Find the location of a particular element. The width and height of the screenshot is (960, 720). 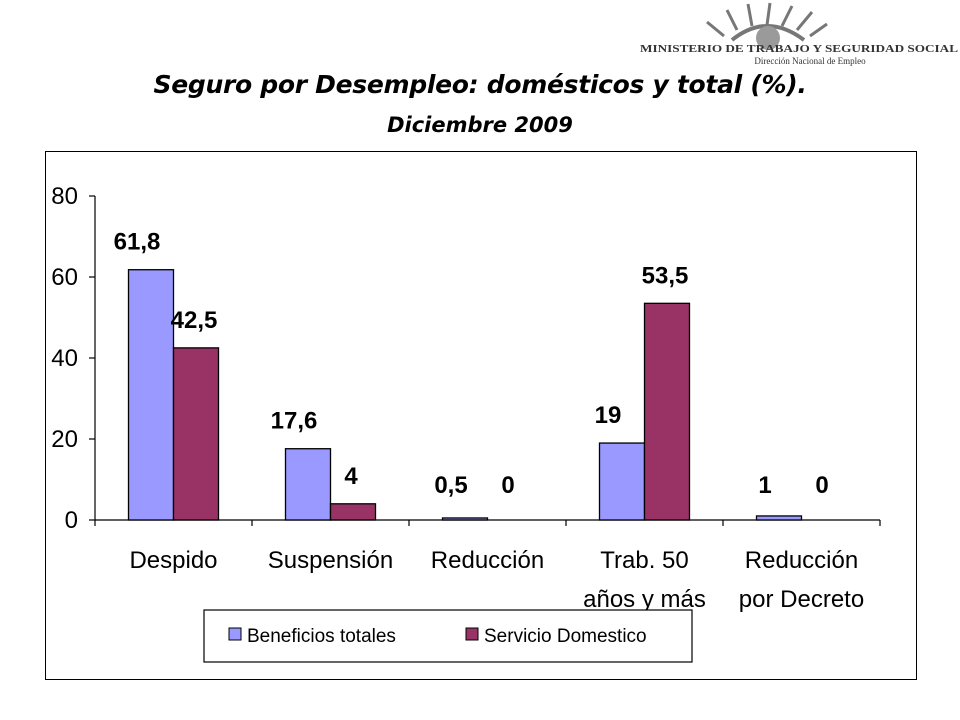

sun-emblem-icon is located at coordinates (767, 26).